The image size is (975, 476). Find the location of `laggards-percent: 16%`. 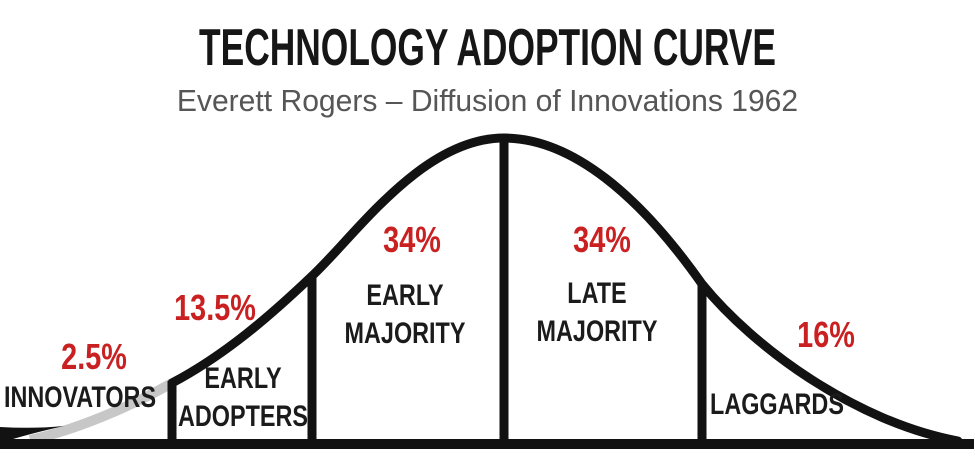

laggards-percent: 16% is located at coordinates (826, 334).